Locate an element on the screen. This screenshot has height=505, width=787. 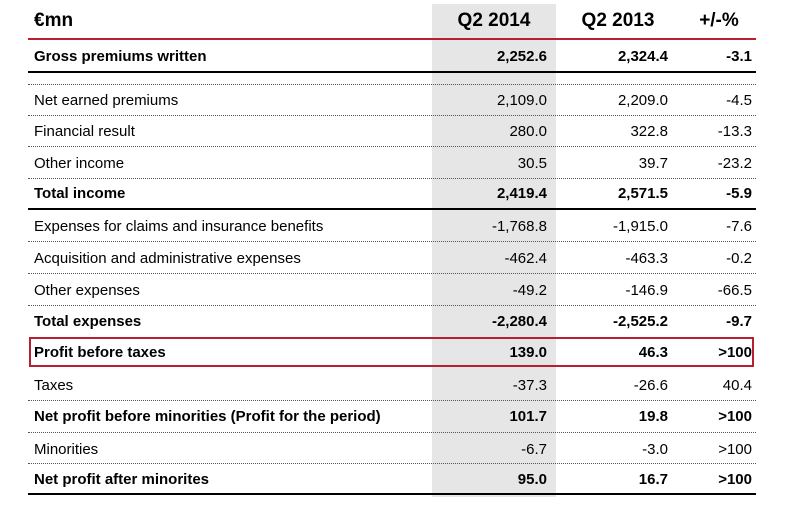
table-row: Other expenses -49.2 -146.9 -66.5 is located at coordinates (393, 290).